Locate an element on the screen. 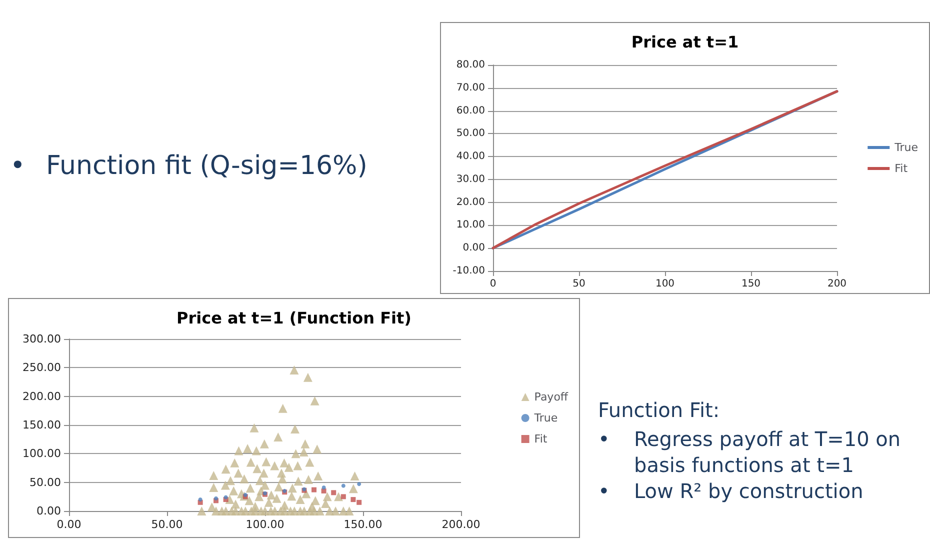 This screenshot has height=539, width=930. x-tick-label: 200 is located at coordinates (837, 284).